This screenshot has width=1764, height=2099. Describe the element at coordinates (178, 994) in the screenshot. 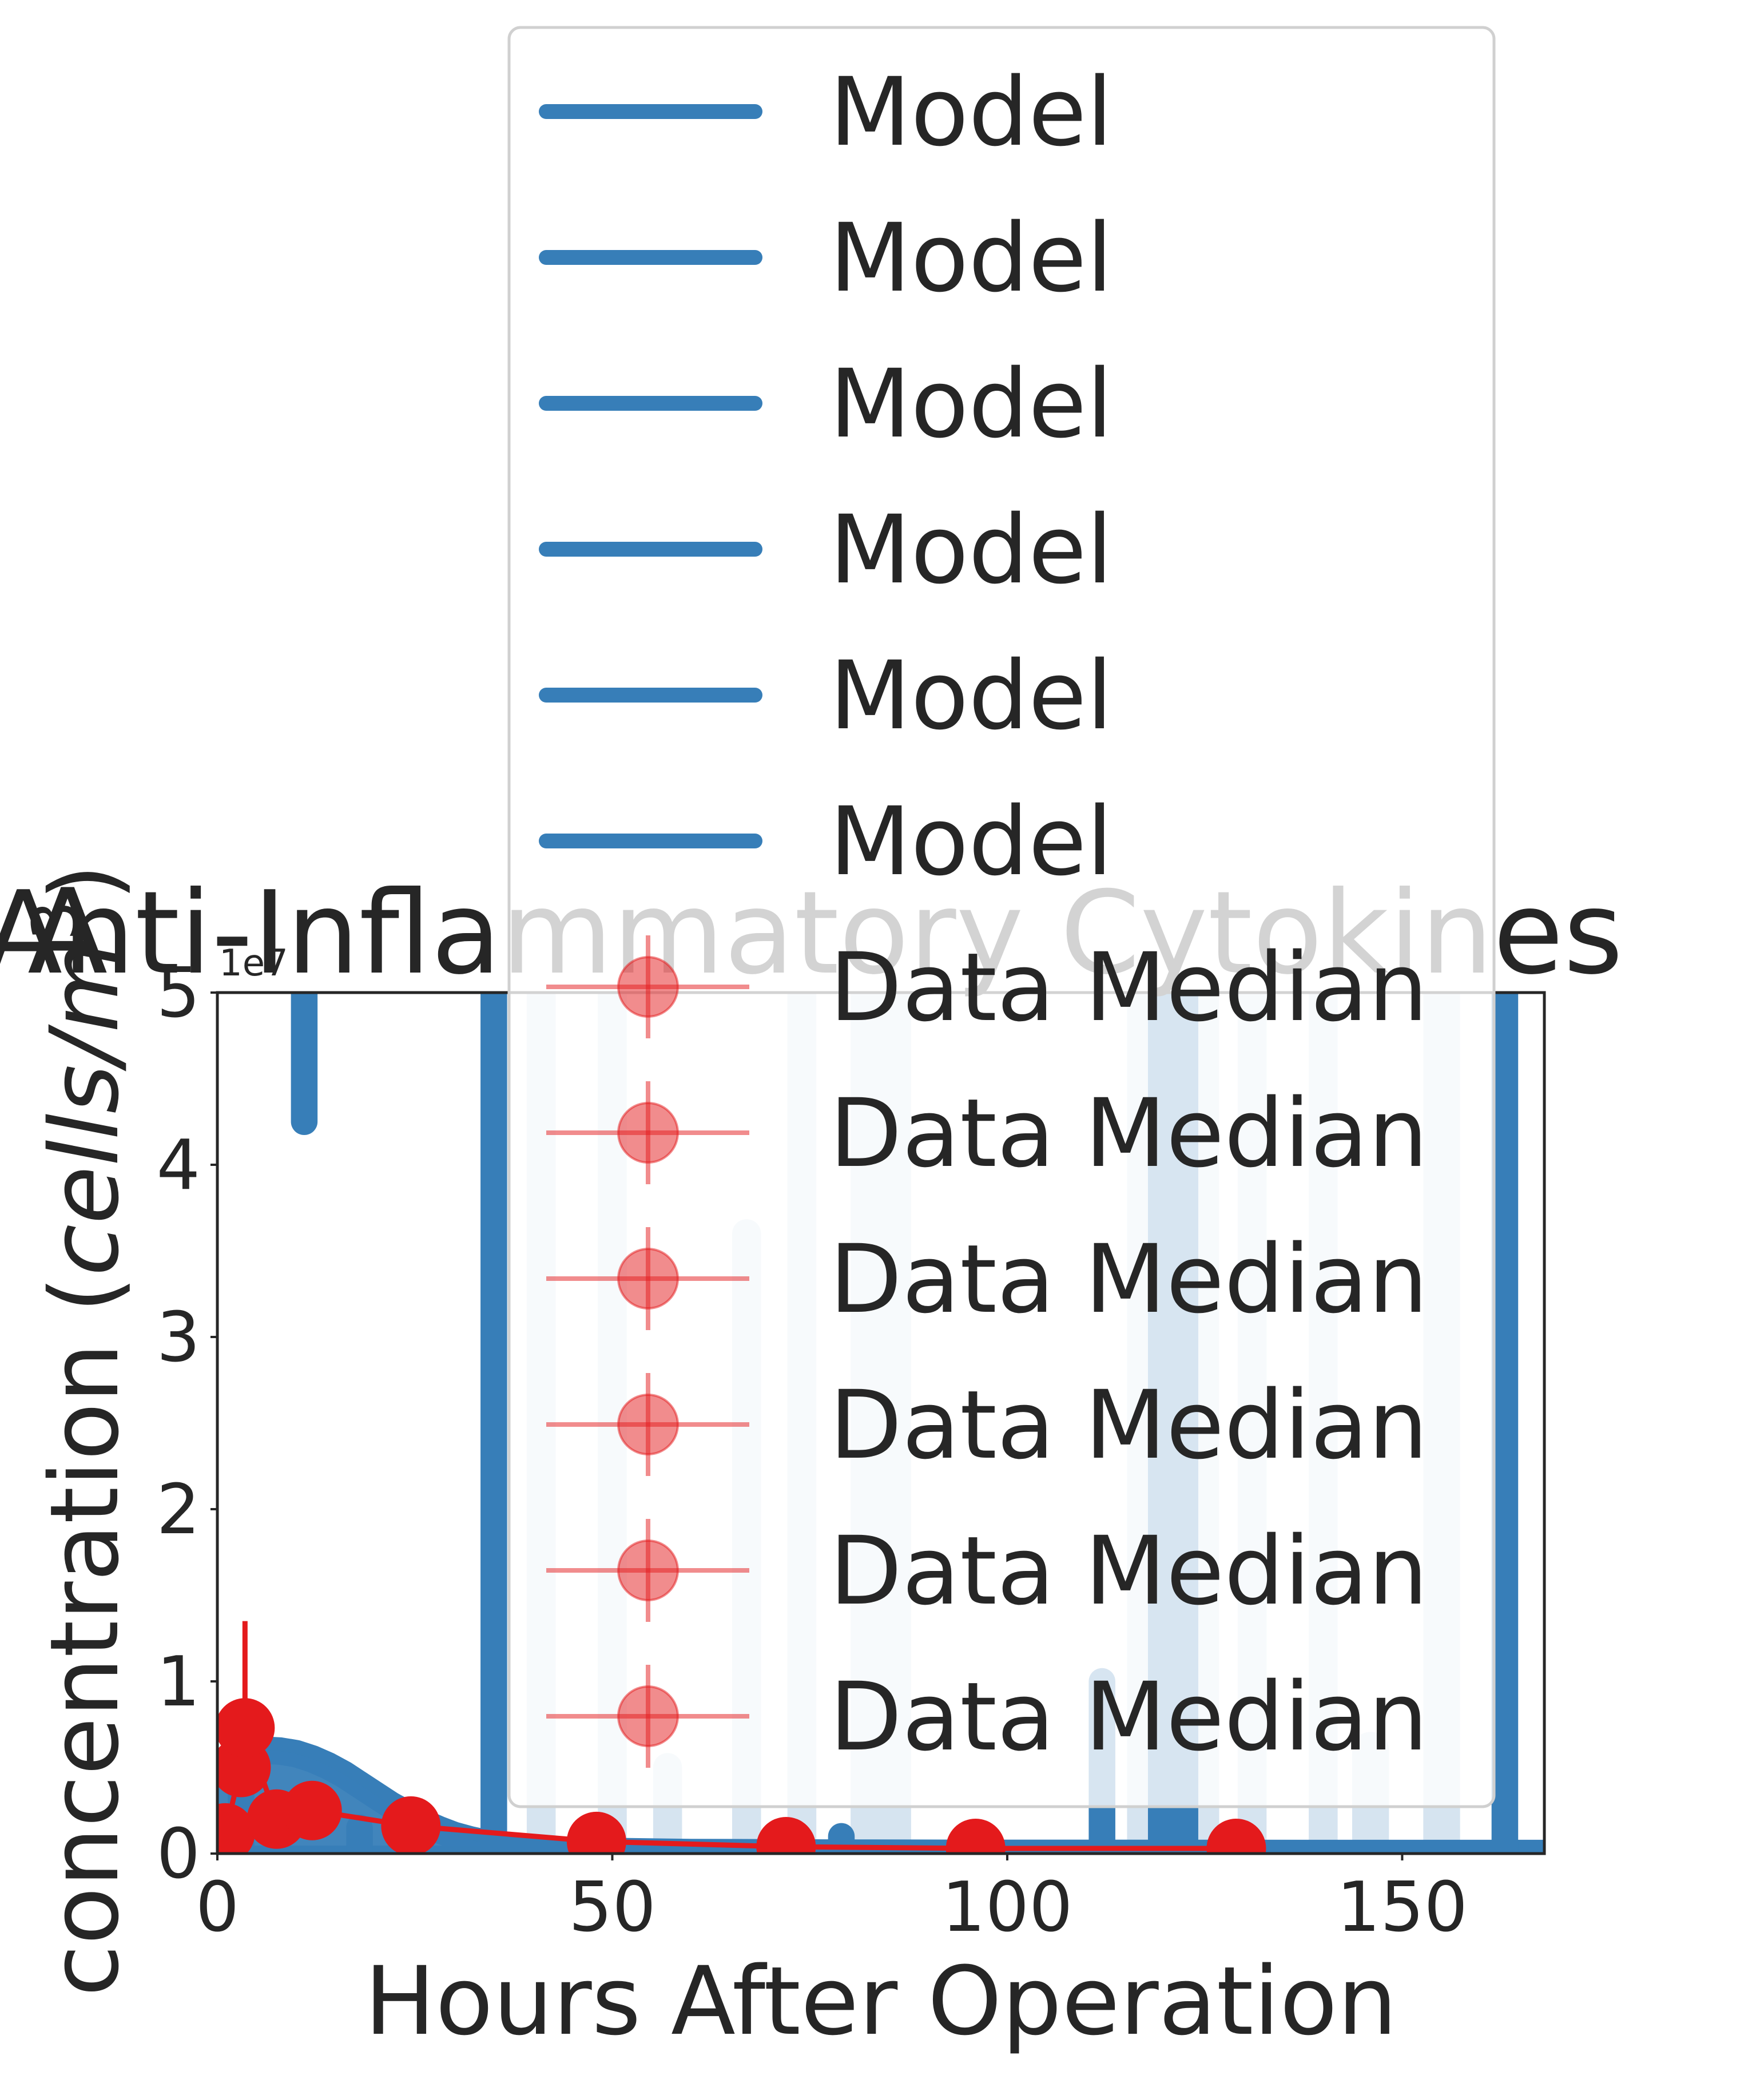

I see `y-tick-label: 5` at that location.